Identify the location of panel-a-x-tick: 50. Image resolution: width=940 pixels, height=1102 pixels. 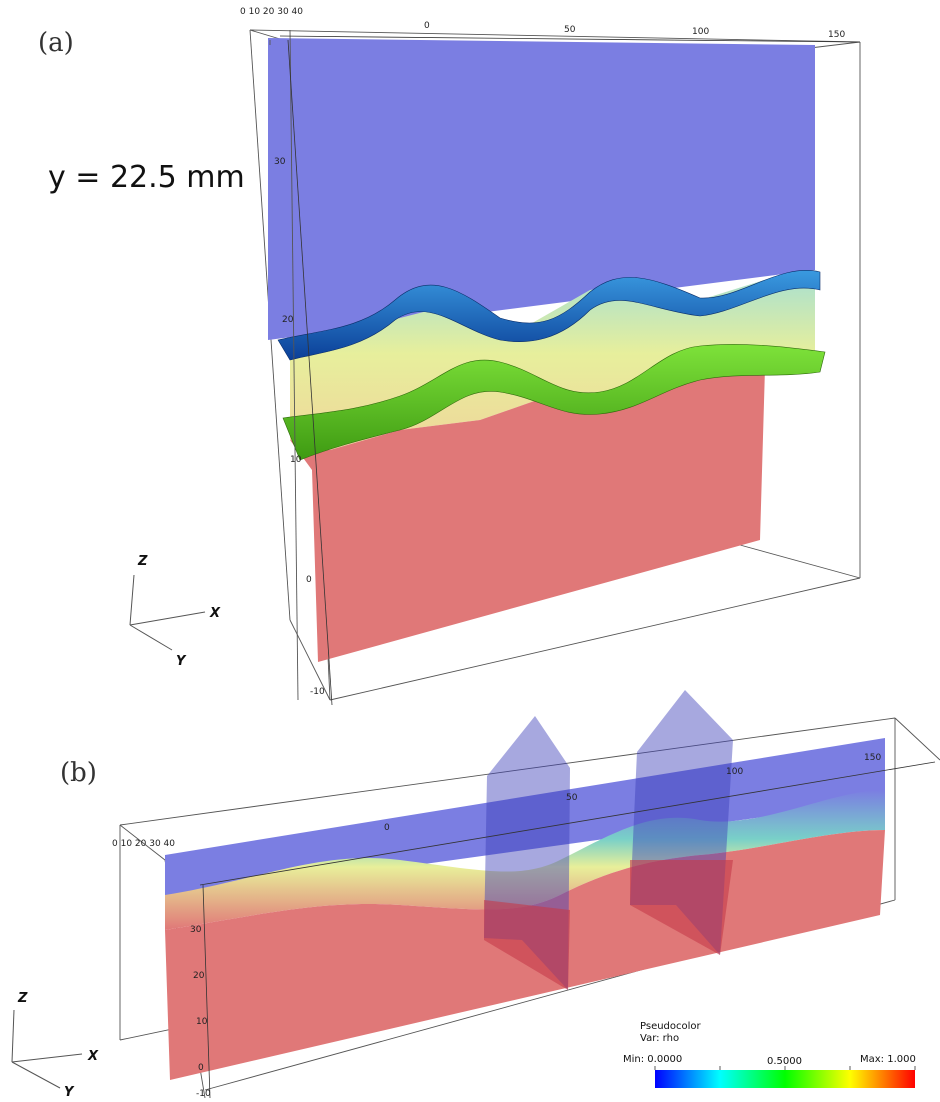
(570, 30).